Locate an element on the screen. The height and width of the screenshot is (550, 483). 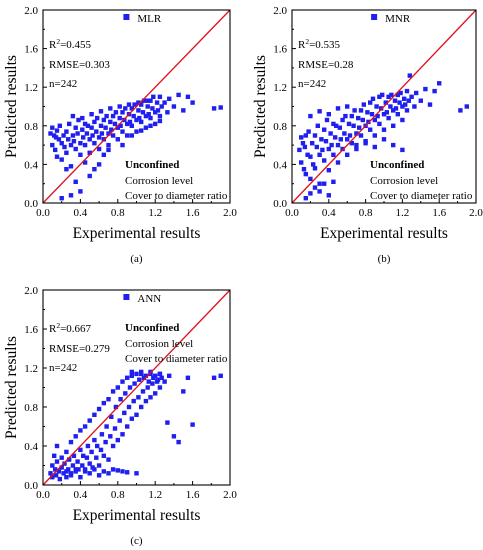
y-tick-label: 2.0 is located at coordinates (280, 11).